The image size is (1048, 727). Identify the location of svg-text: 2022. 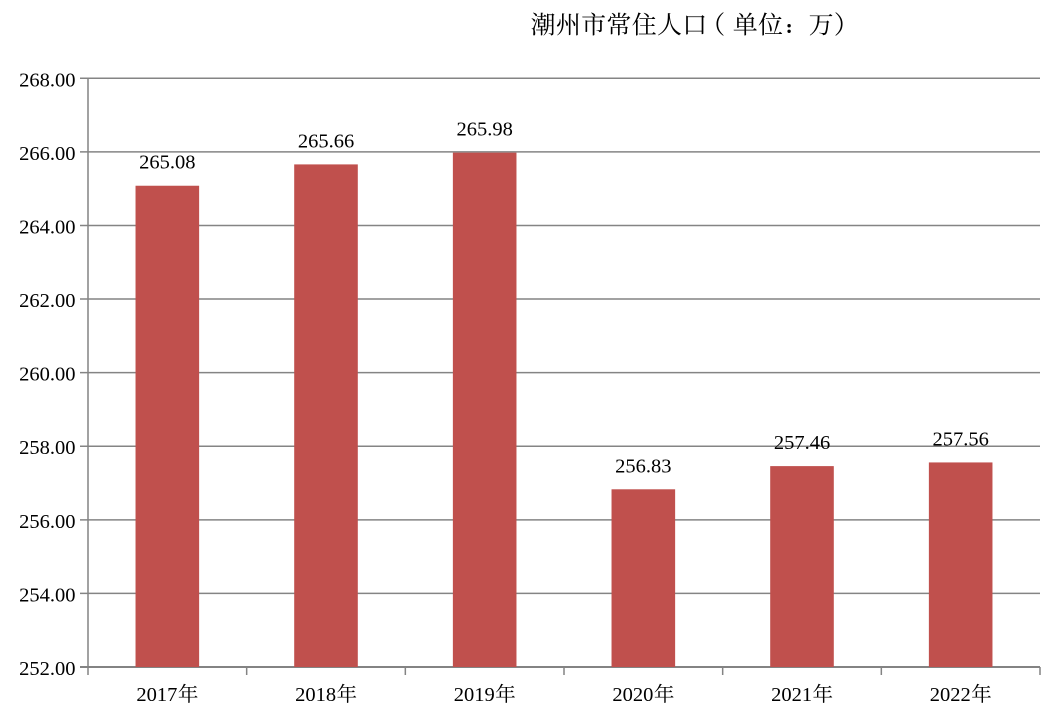
(950, 695).